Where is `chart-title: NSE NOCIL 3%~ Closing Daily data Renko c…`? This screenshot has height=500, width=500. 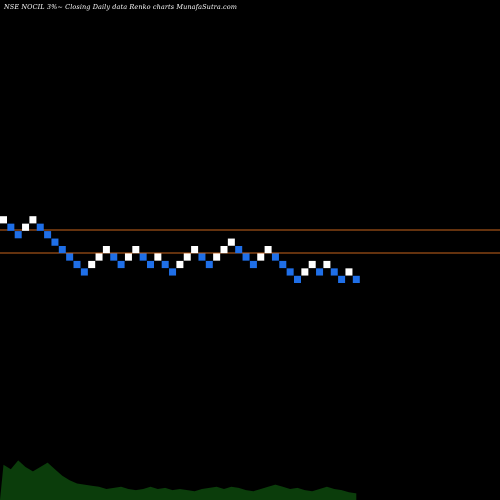
chart-title: NSE NOCIL 3%~ Closing Daily data Renko c… is located at coordinates (121, 7).